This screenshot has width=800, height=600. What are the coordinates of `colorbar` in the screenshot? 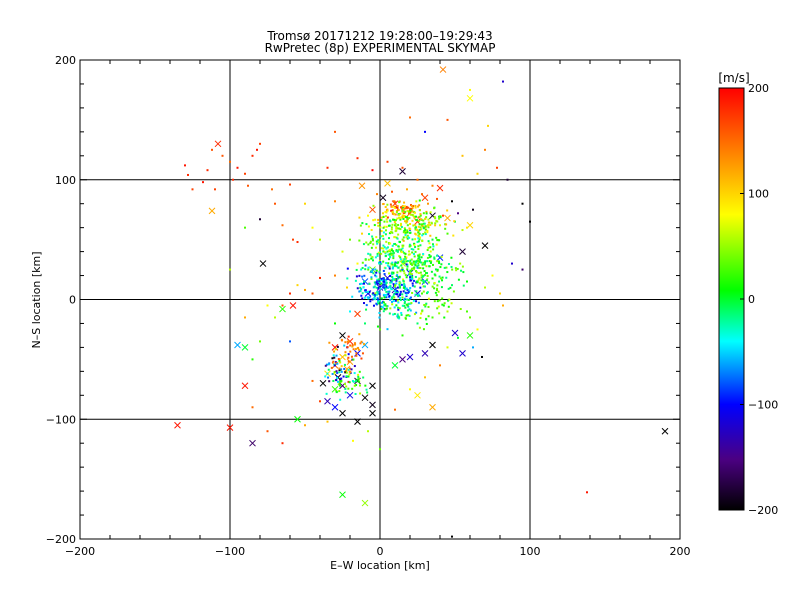 It's located at (731, 299).